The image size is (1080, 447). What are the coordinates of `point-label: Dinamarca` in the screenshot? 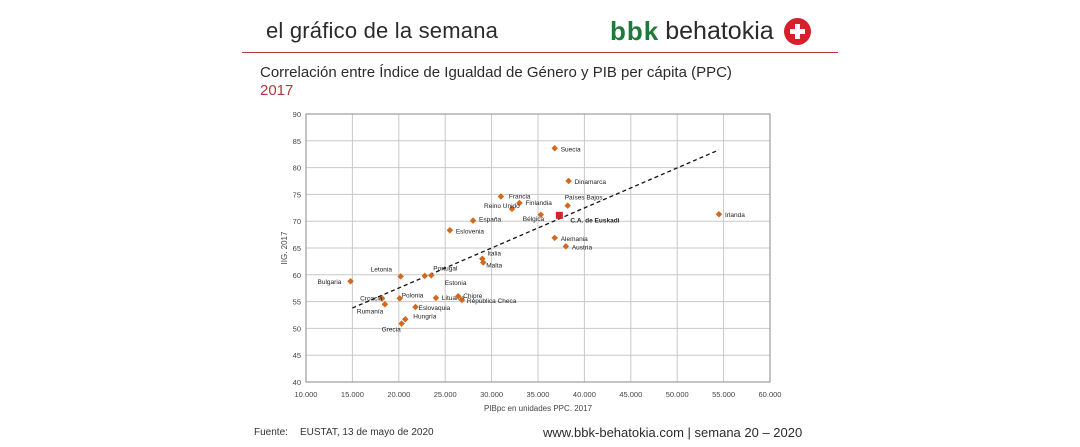 It's located at (591, 182).